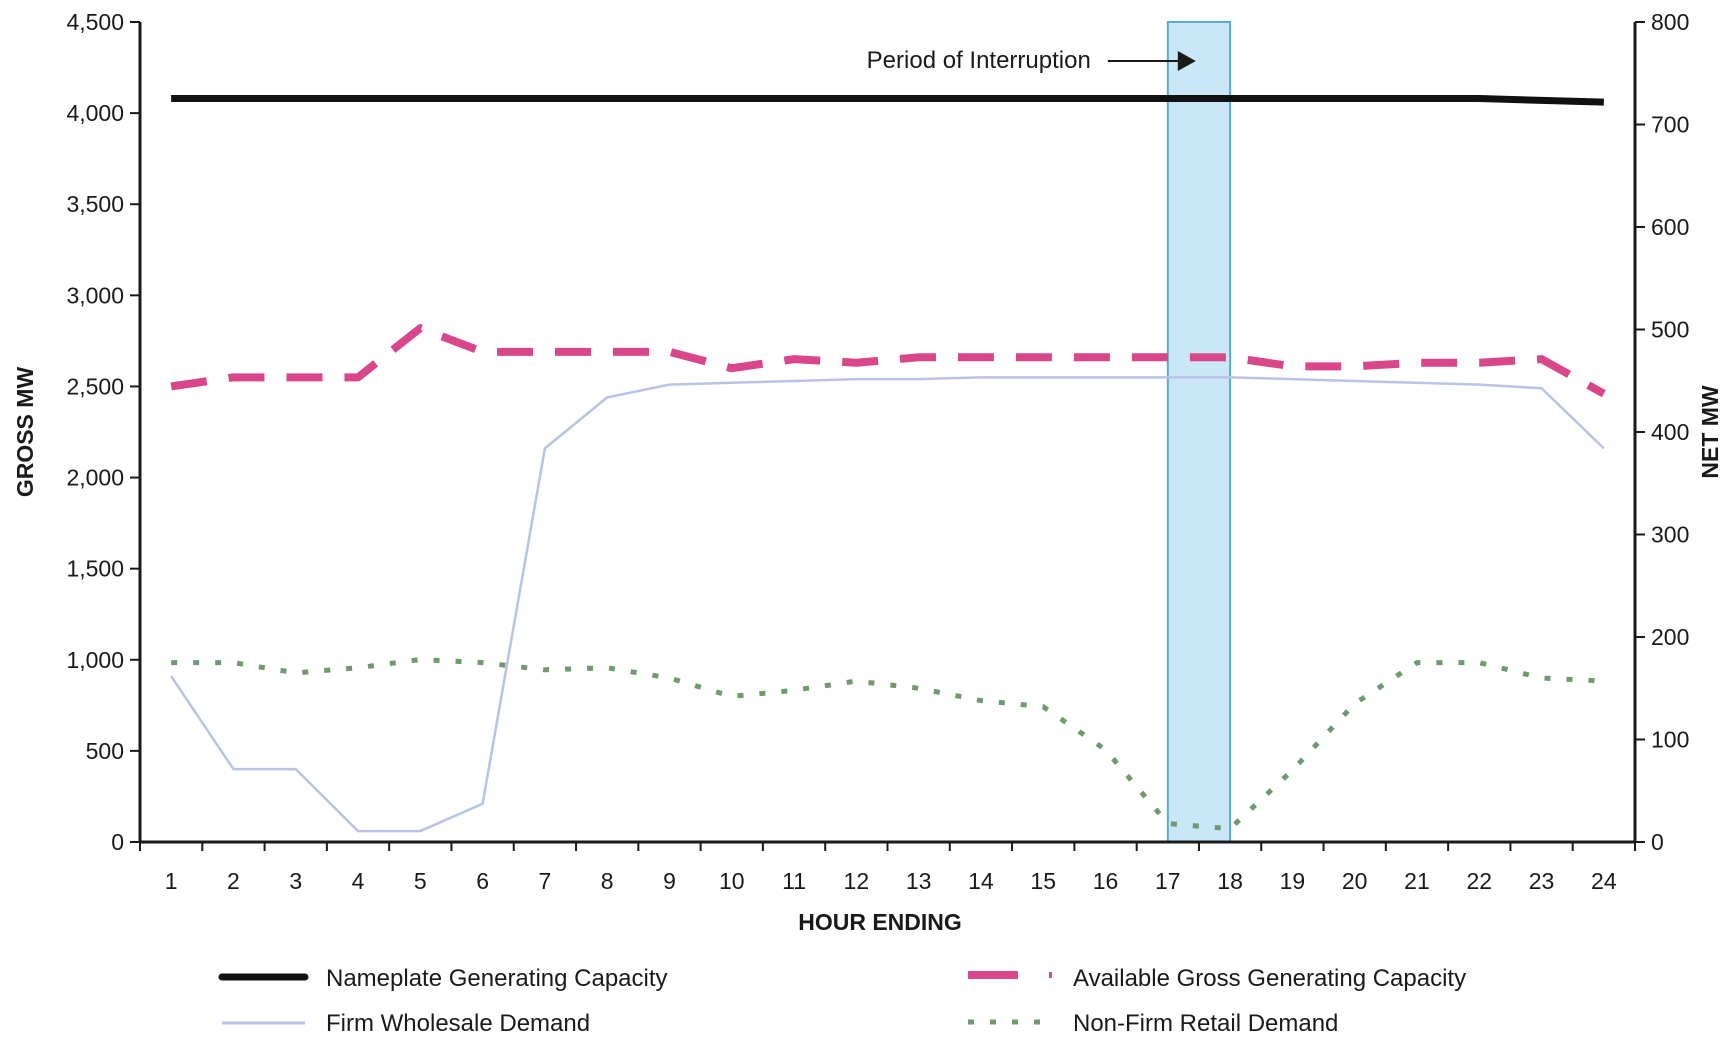  I want to click on x-tick-label: 20, so click(1355, 881).